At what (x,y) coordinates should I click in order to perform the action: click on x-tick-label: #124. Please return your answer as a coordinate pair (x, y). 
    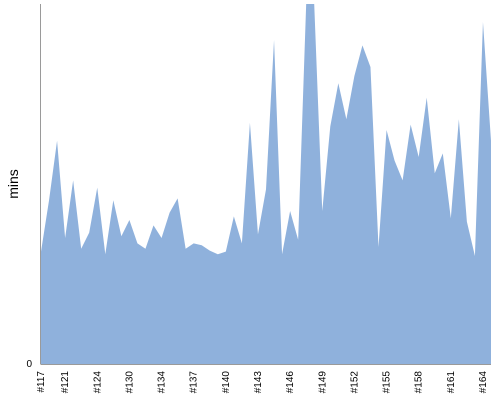
    Looking at the image, I should click on (97, 382).